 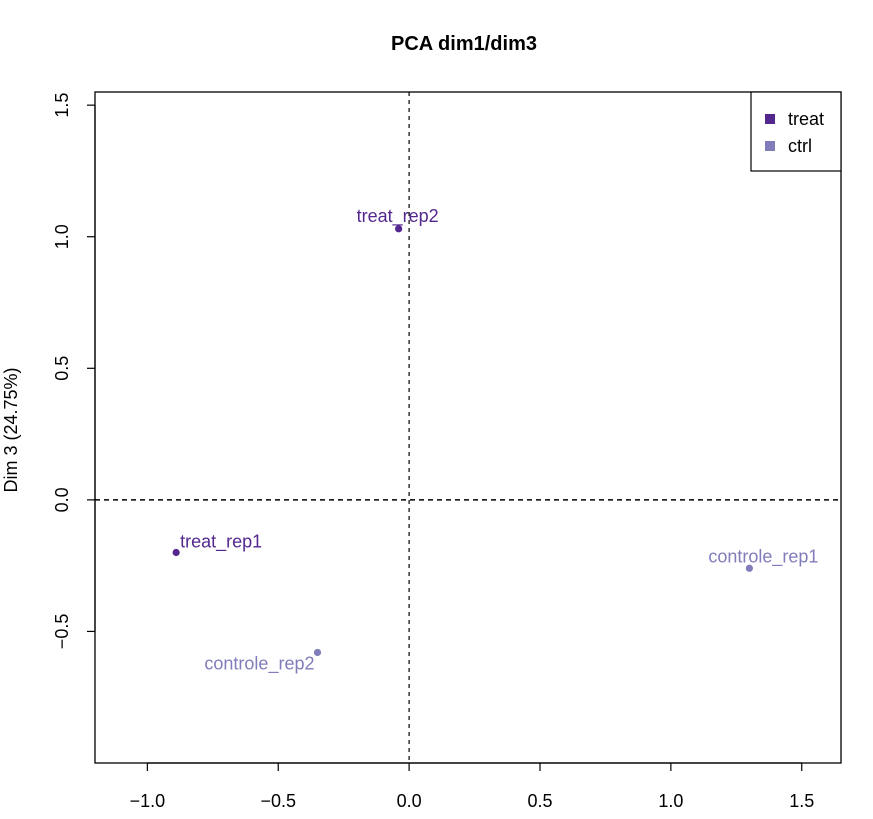 I want to click on data-point-label: treat_rep2, so click(x=398, y=216).